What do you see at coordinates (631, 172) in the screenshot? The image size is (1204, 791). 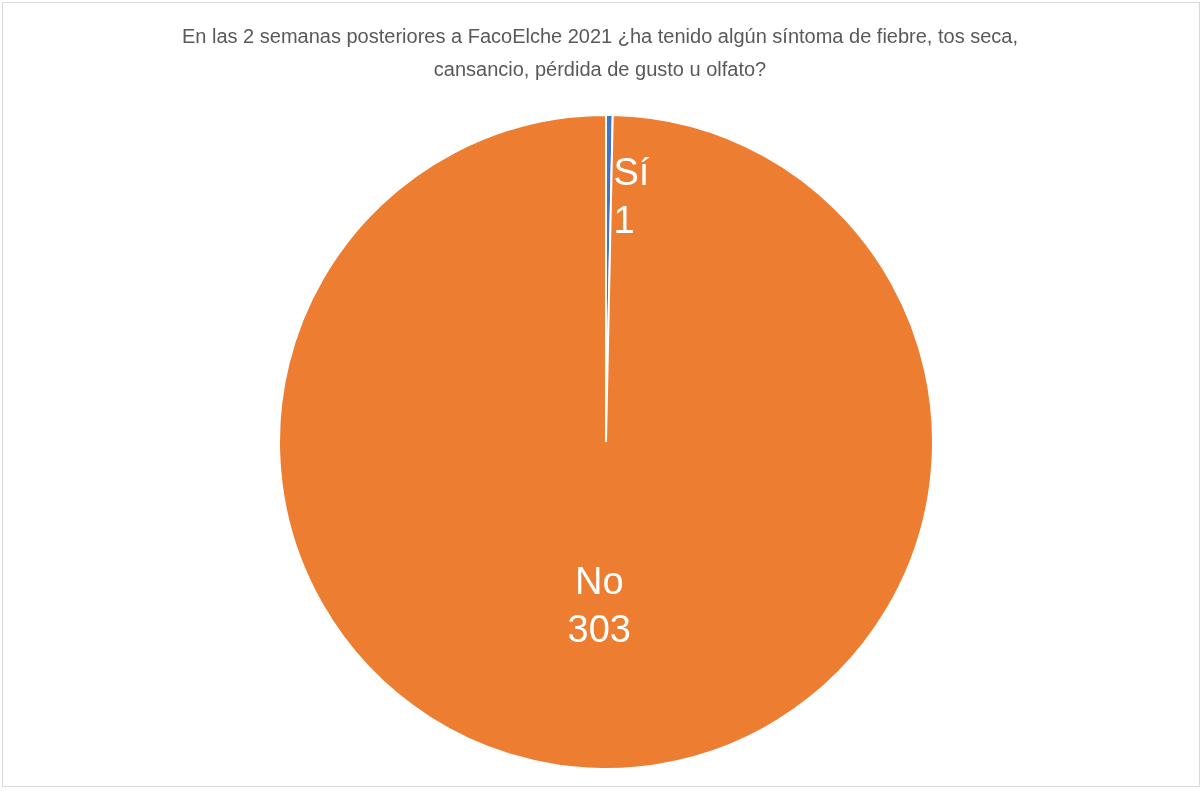 I see `slice-label: Sí` at bounding box center [631, 172].